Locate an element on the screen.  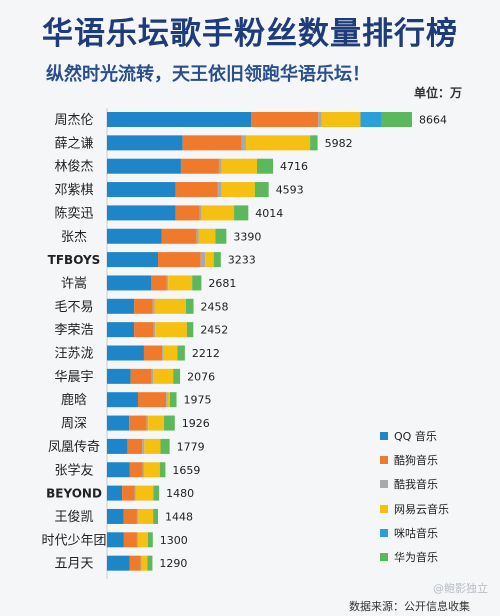
category-label: 张学友 is located at coordinates (73, 470).